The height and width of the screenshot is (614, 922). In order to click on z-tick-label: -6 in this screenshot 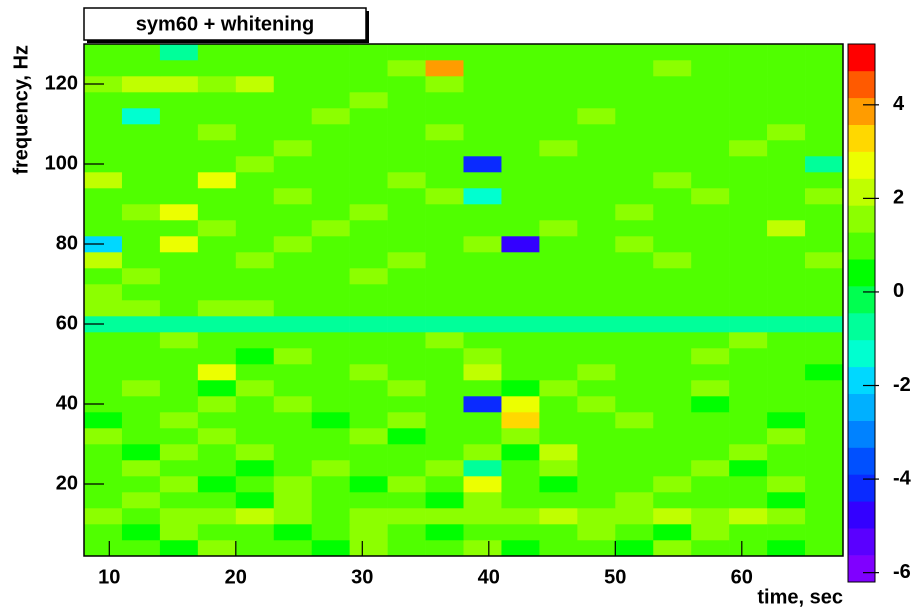, I will do `click(902, 572)`.